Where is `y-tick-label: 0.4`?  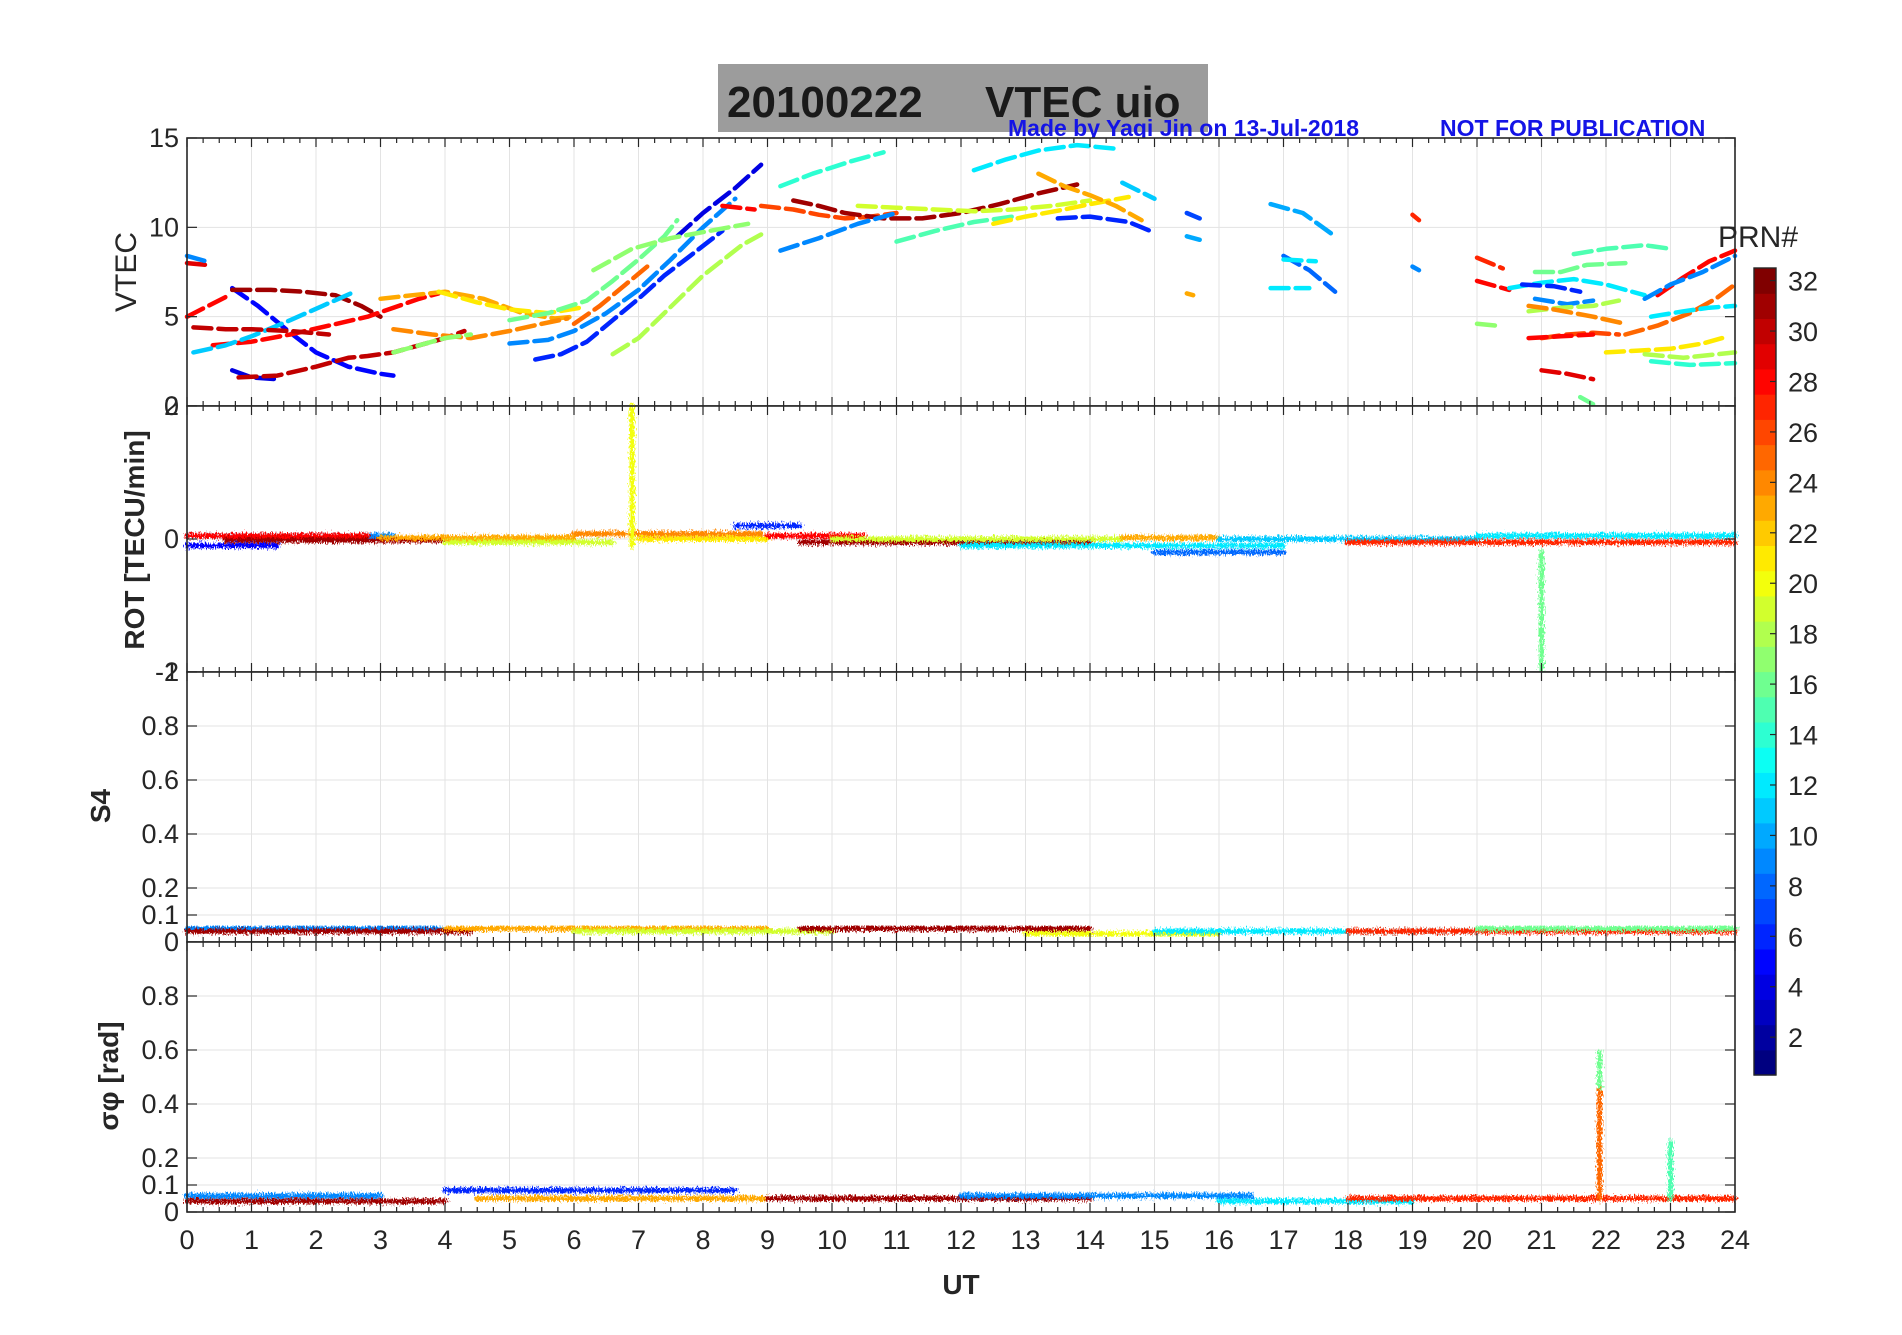
y-tick-label: 0.4 is located at coordinates (160, 1104).